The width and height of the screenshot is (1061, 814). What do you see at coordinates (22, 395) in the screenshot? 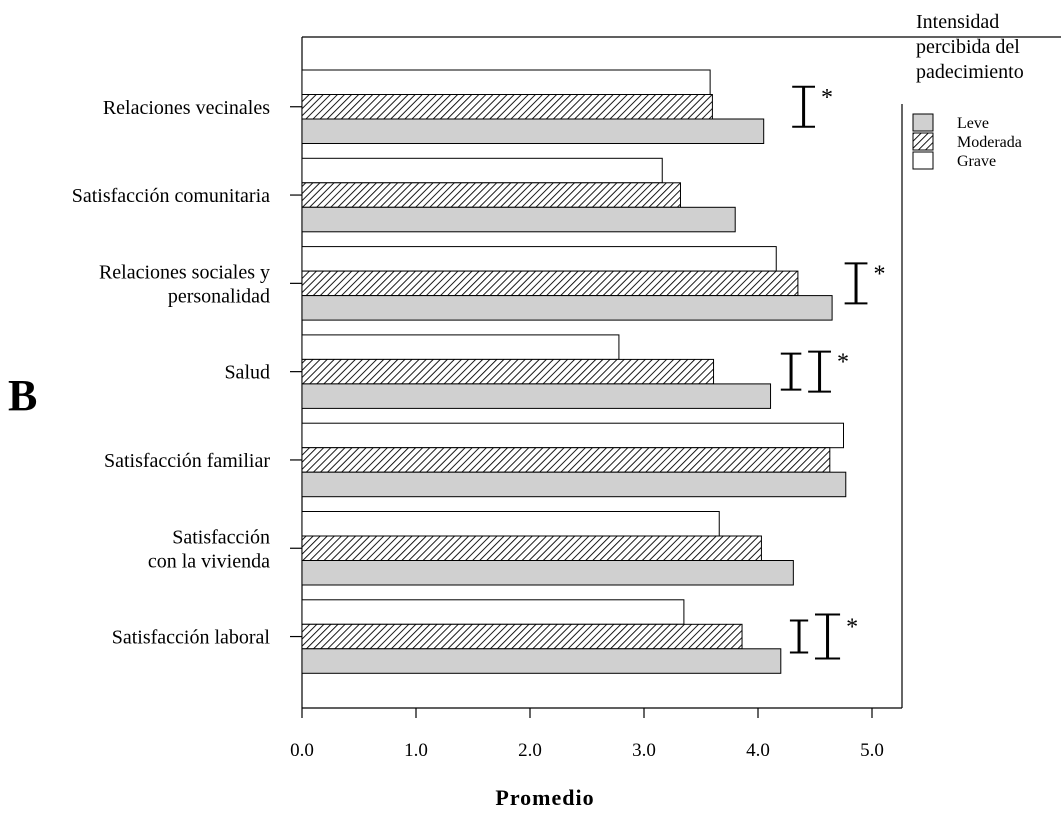
I see `panel-label: B` at bounding box center [22, 395].